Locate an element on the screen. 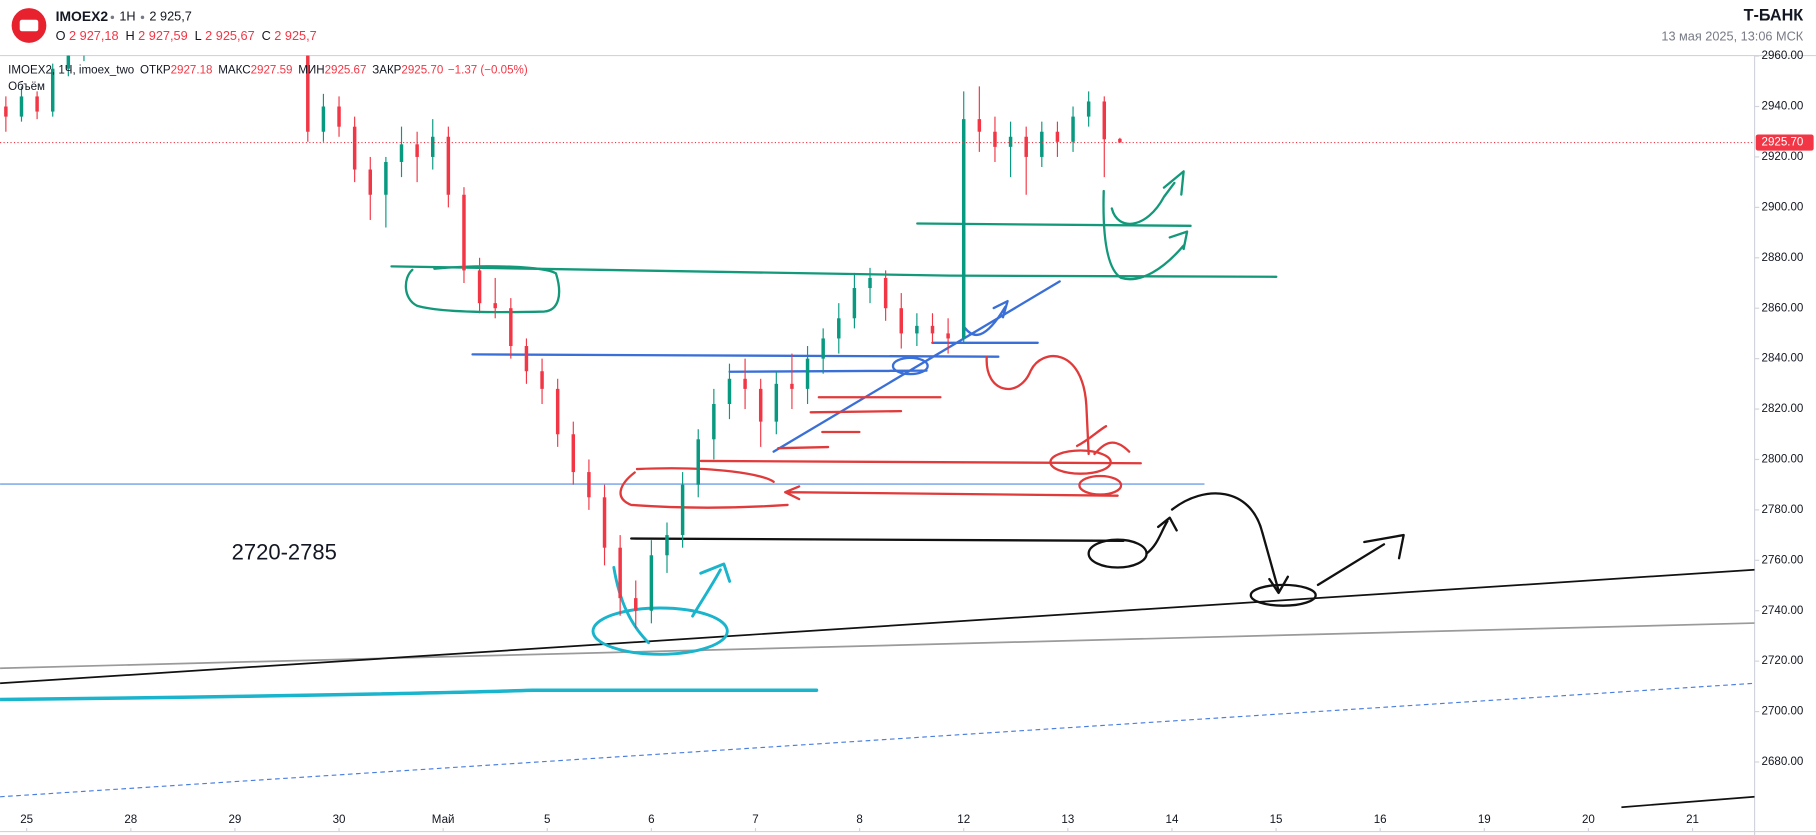 The image size is (1816, 835). y-tick-label: 2740.00 is located at coordinates (1783, 611).